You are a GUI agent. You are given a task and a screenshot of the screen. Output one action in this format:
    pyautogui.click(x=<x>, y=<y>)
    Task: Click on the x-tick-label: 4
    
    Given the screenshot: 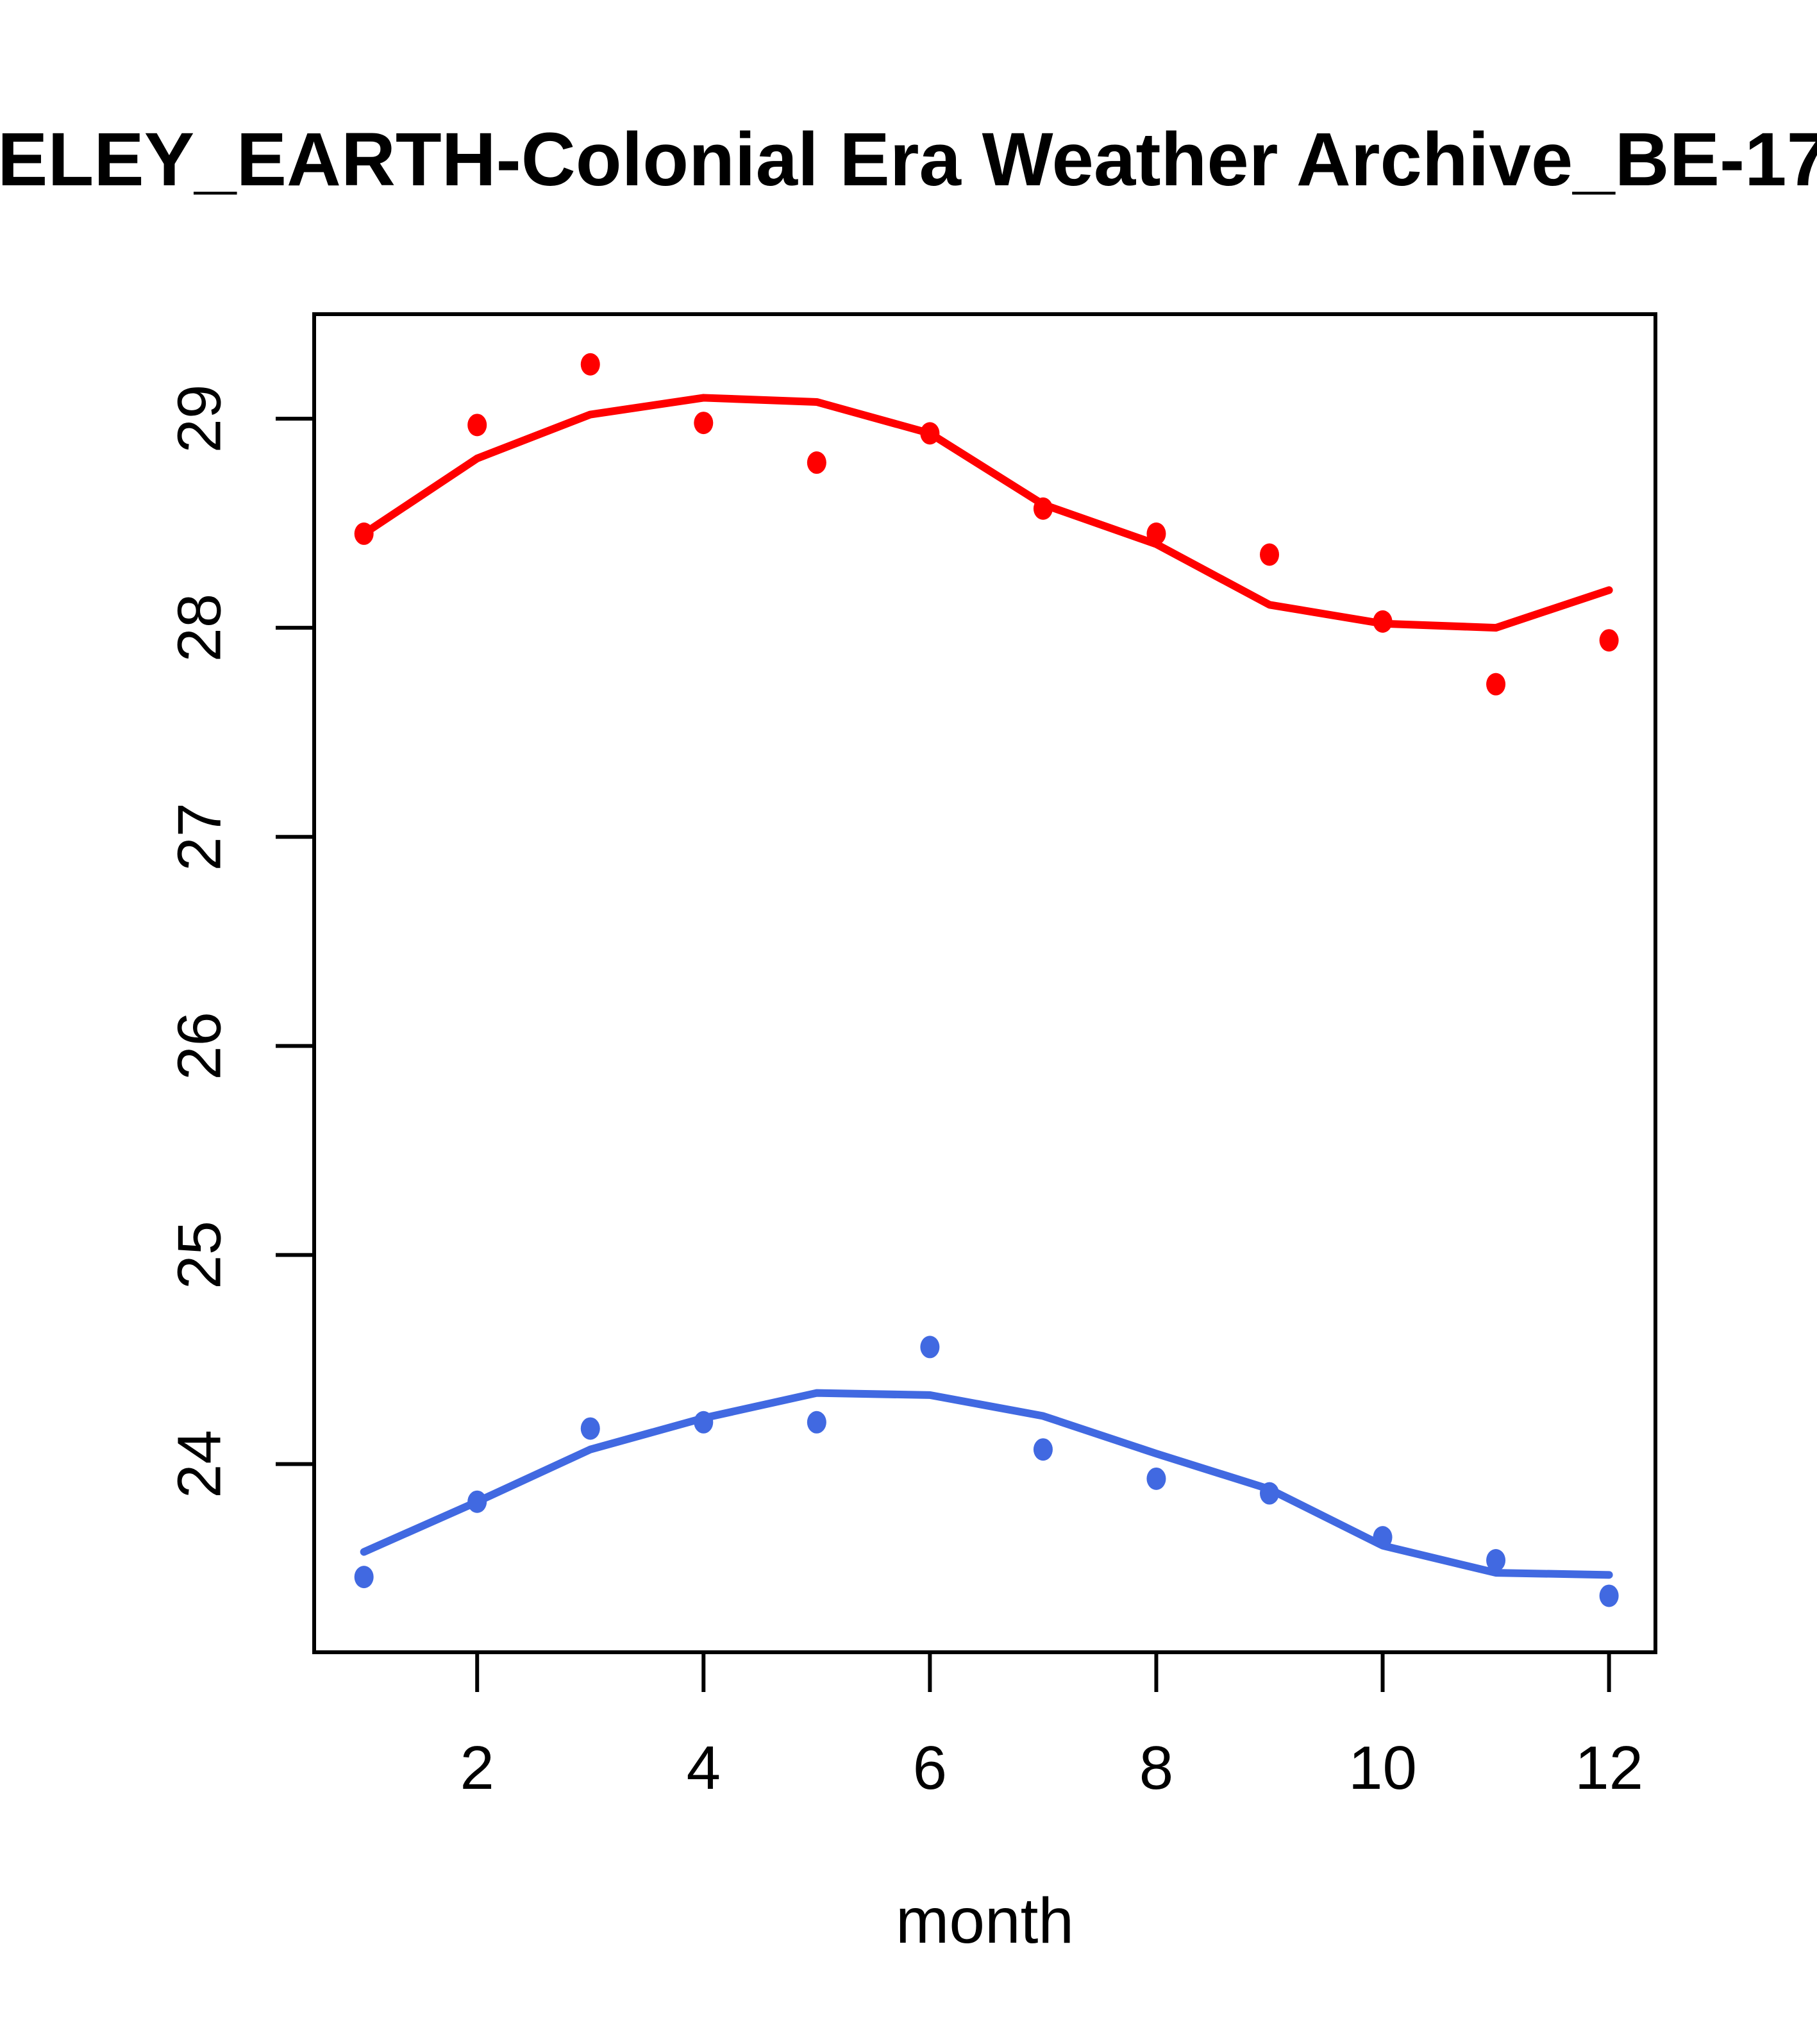 What is the action you would take?
    pyautogui.click(x=704, y=1768)
    